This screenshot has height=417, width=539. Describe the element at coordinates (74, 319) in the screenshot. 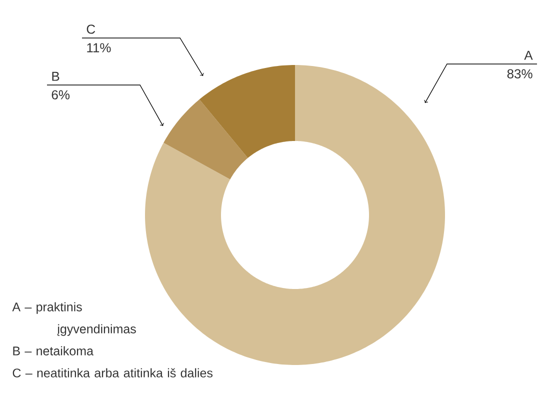

I see `text: A – praktinis įgyvendinimas` at that location.